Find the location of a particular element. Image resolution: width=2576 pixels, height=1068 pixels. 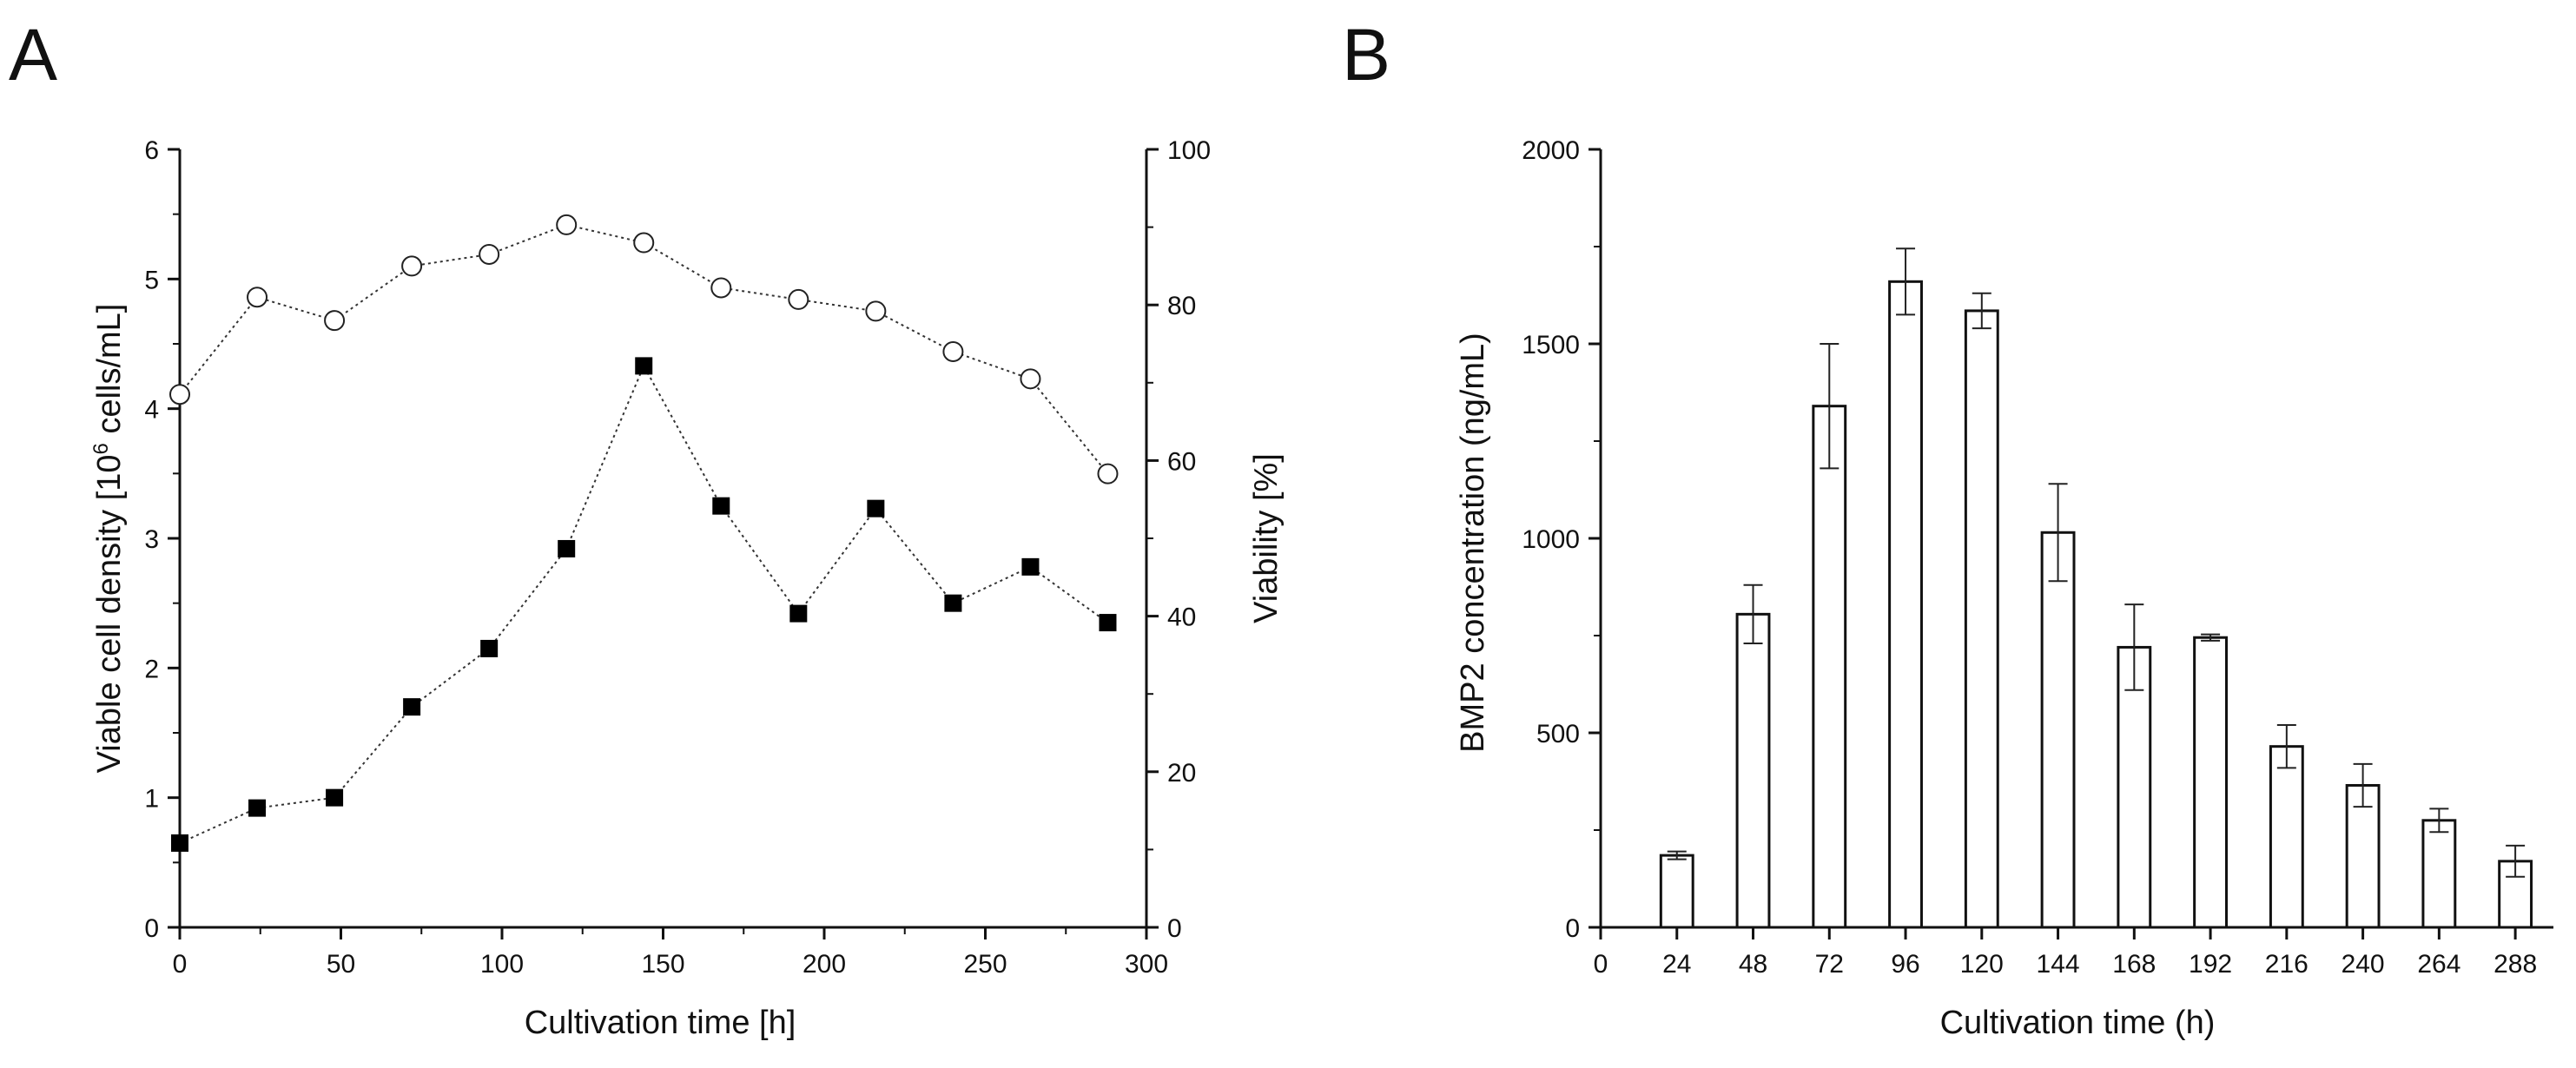

panel-a-x-tick-label: 250 is located at coordinates (985, 964).